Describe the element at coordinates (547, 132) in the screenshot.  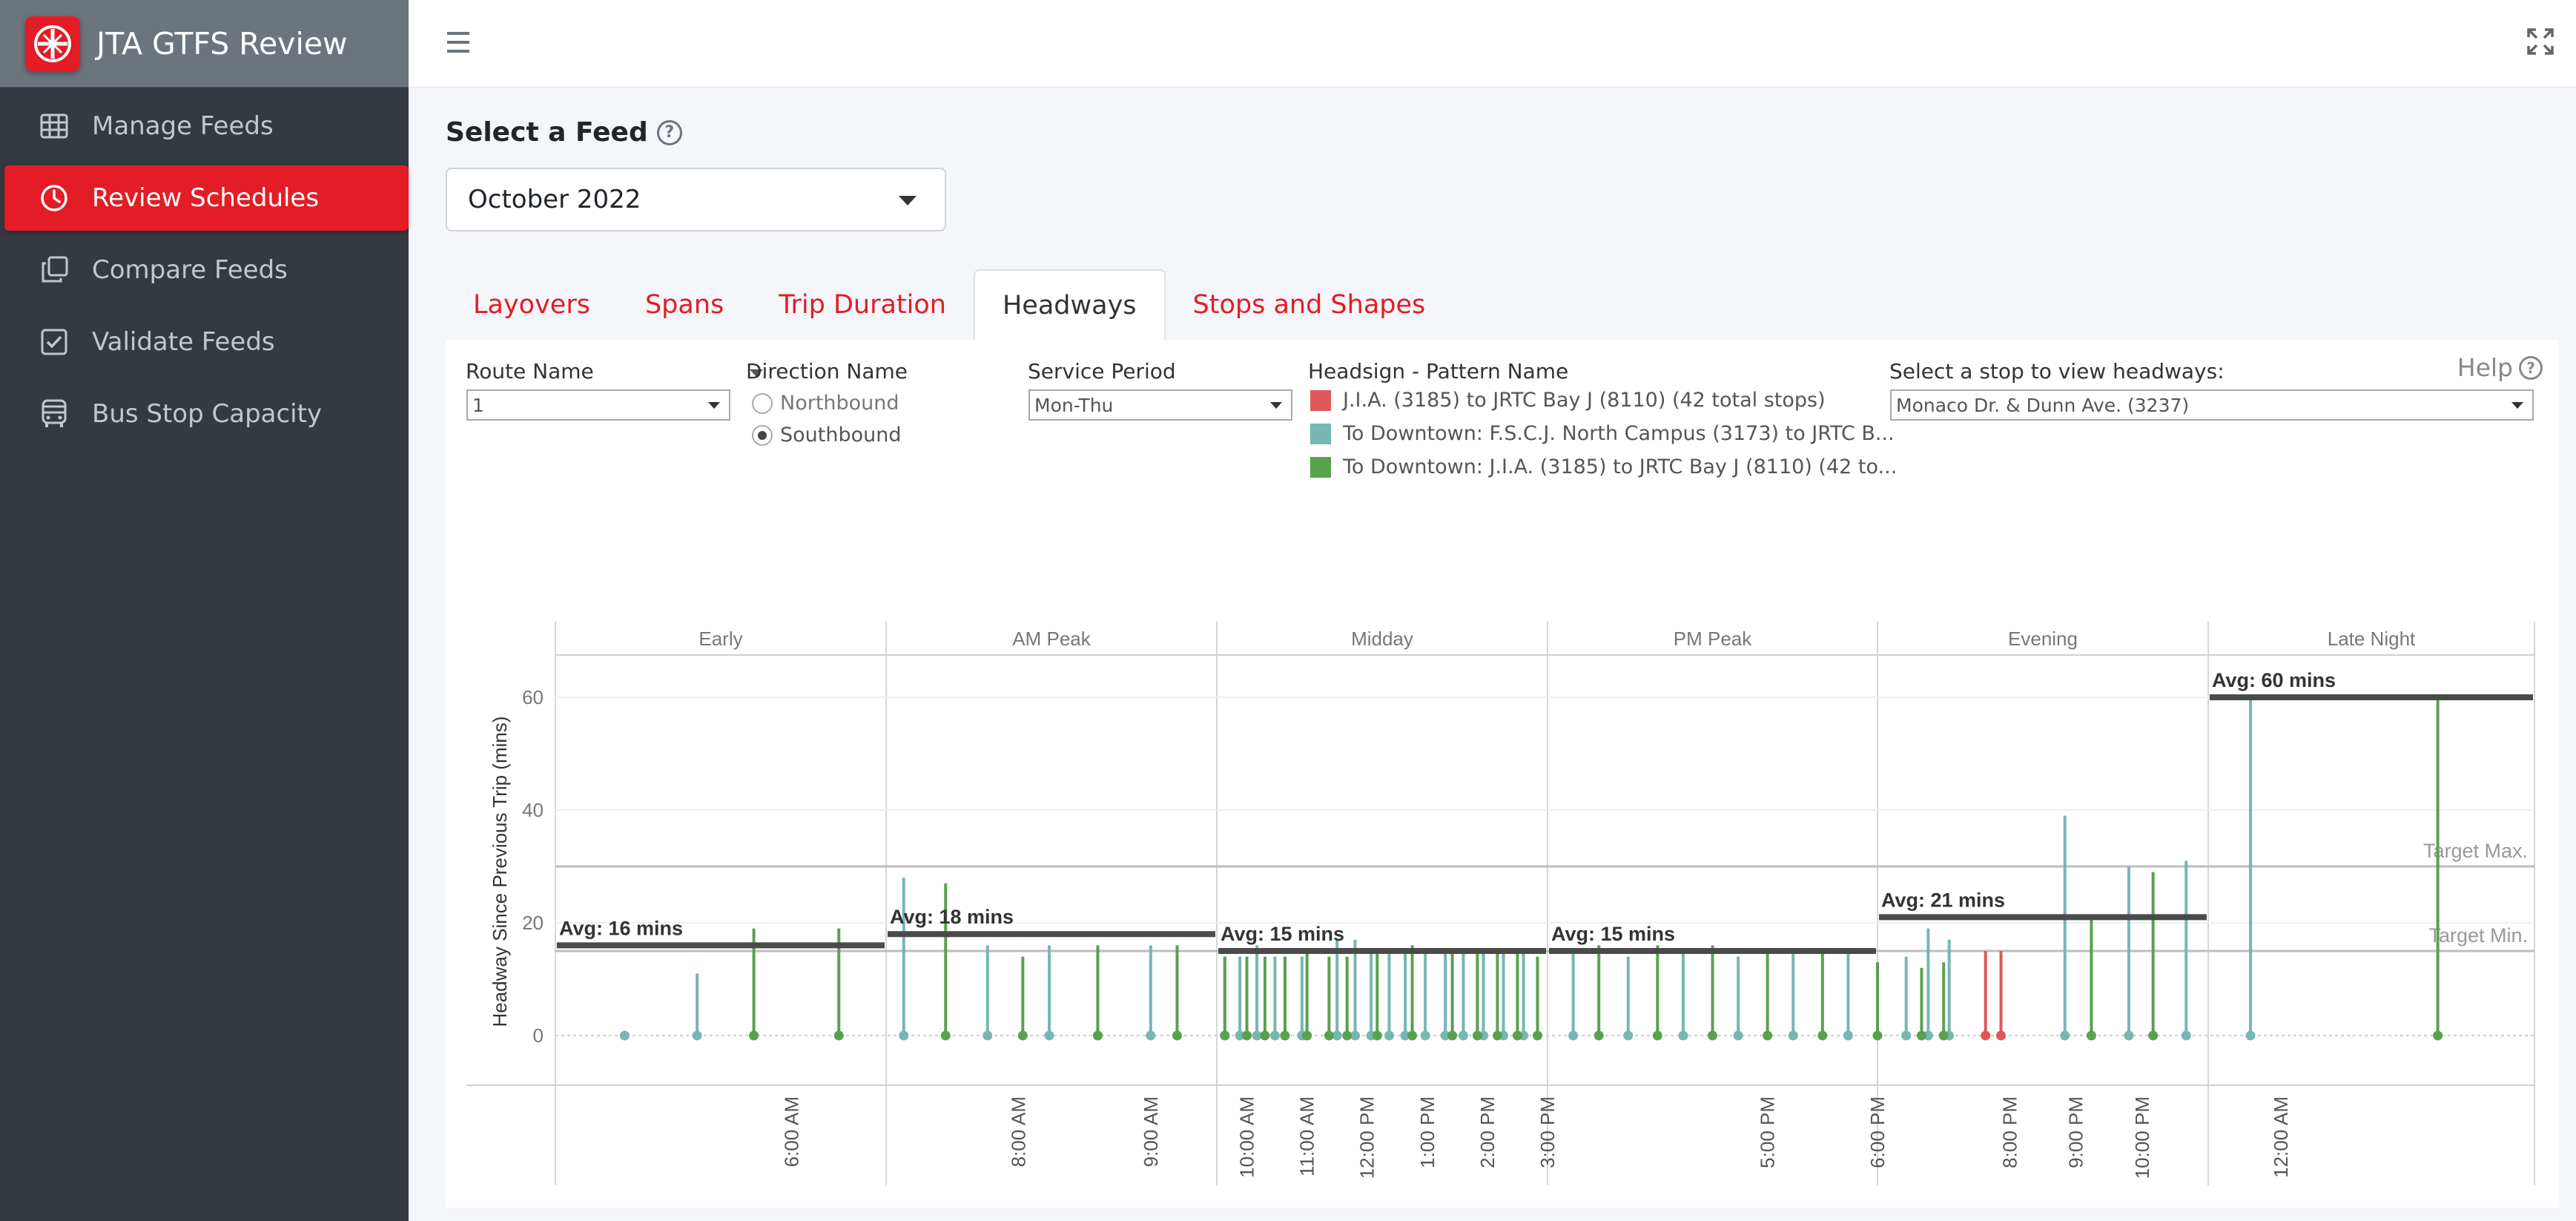
I see `feed-label-text: Select a Feed` at that location.